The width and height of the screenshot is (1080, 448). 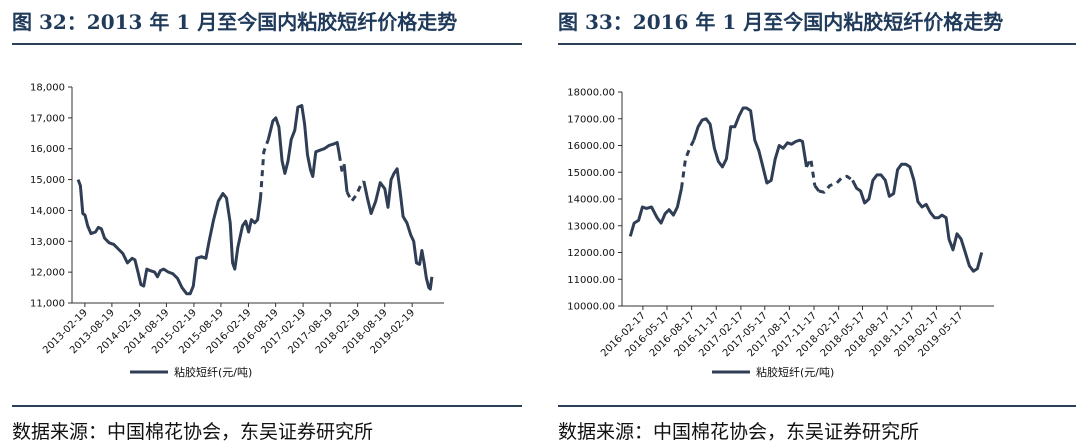 I want to click on y-tick-label: 18000.00, so click(x=591, y=93).